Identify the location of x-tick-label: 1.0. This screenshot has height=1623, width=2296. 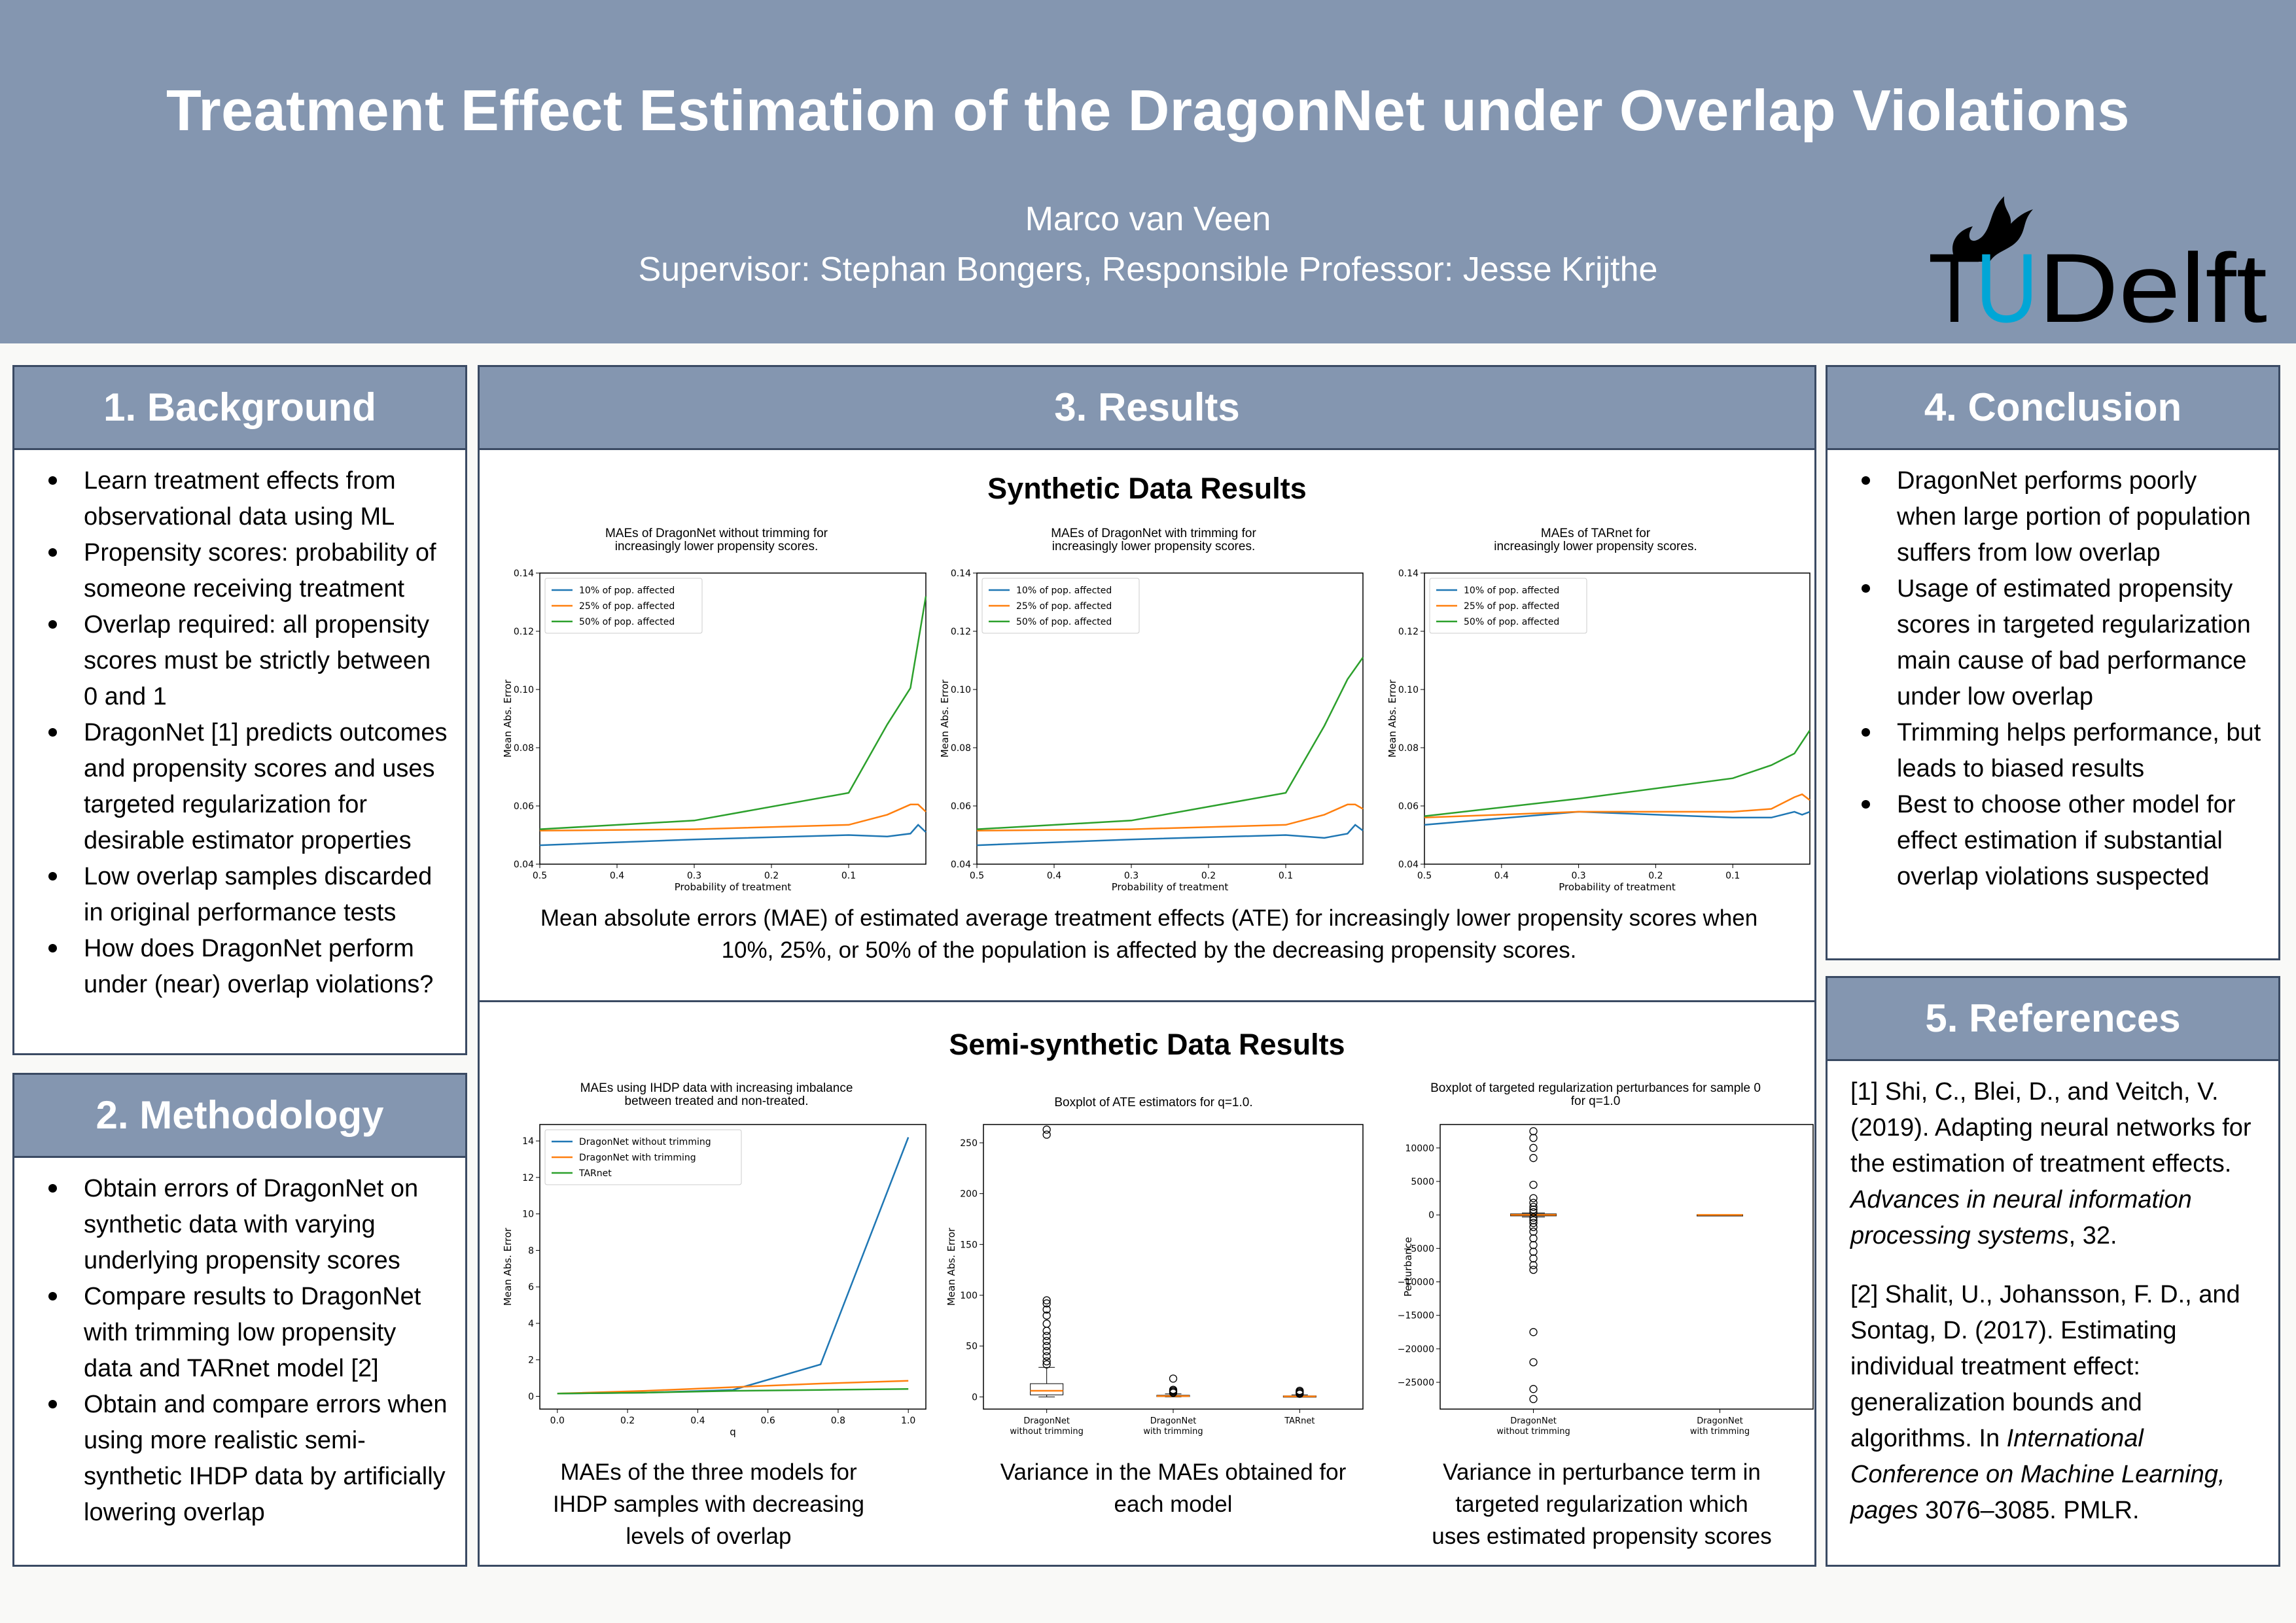
(908, 1421).